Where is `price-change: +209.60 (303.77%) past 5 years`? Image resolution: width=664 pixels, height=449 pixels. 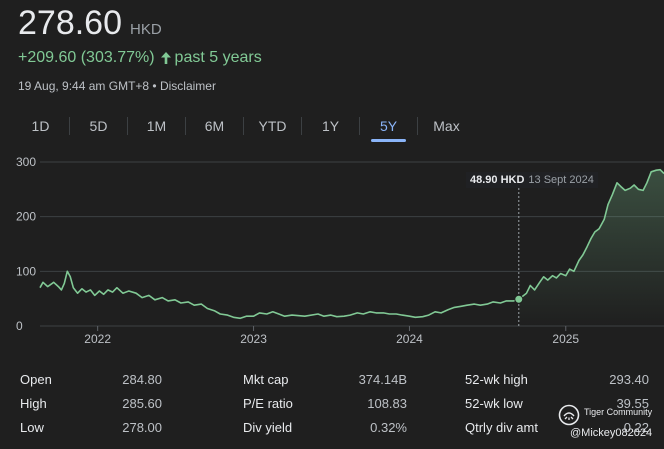 price-change: +209.60 (303.77%) past 5 years is located at coordinates (140, 58).